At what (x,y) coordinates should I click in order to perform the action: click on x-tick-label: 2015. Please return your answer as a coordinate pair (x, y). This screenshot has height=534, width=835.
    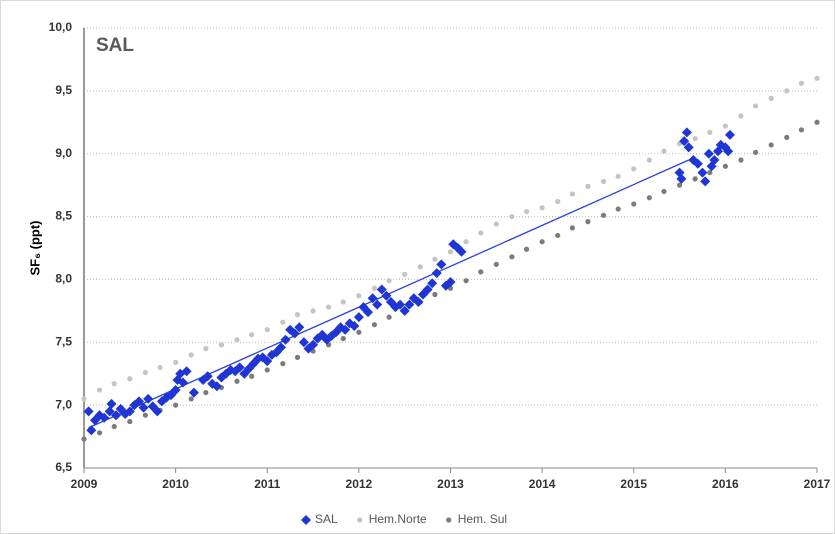
    Looking at the image, I should click on (633, 484).